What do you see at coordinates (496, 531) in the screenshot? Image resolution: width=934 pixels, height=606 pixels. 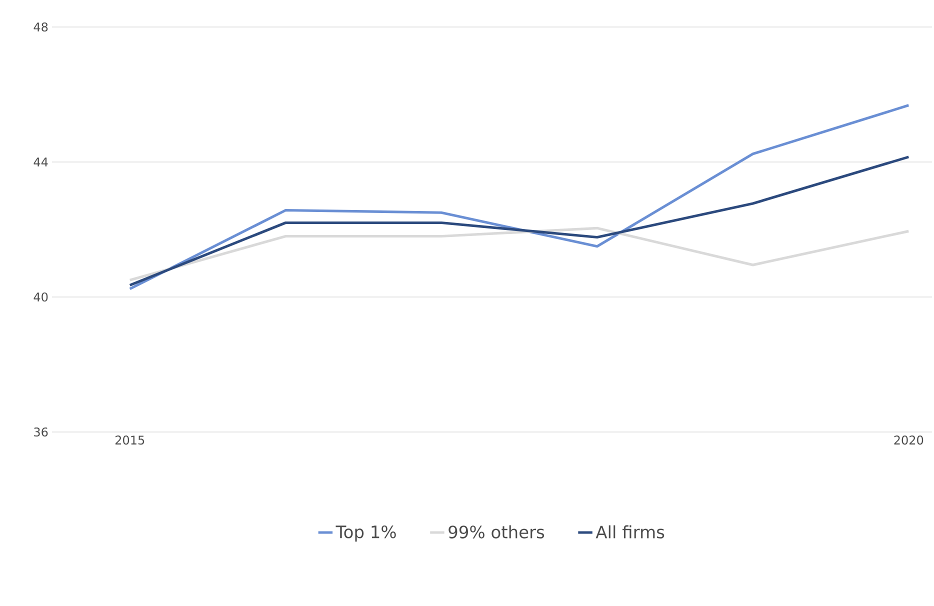 I see `legend-label: 99% others` at bounding box center [496, 531].